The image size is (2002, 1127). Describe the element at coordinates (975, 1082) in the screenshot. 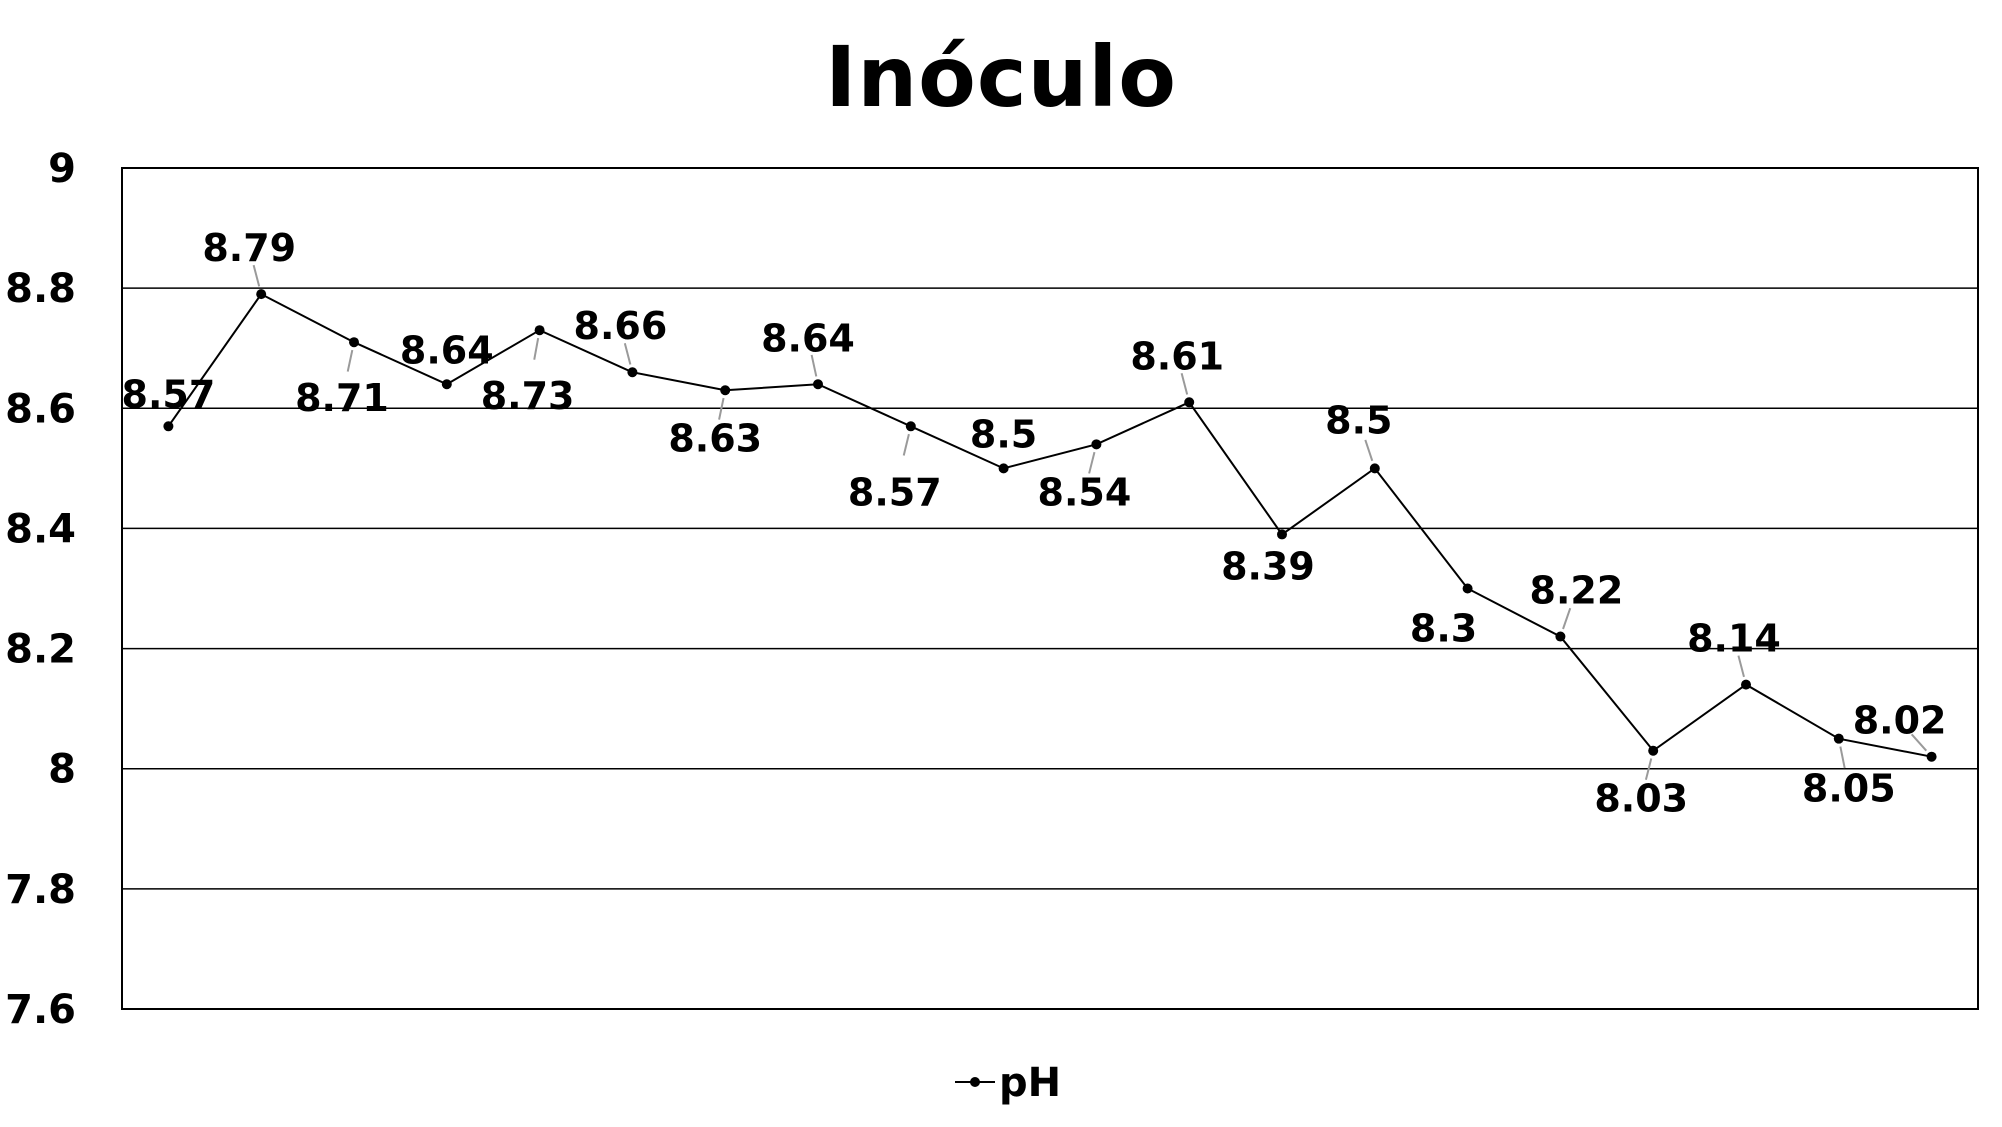

I see `legend-point-marker` at that location.